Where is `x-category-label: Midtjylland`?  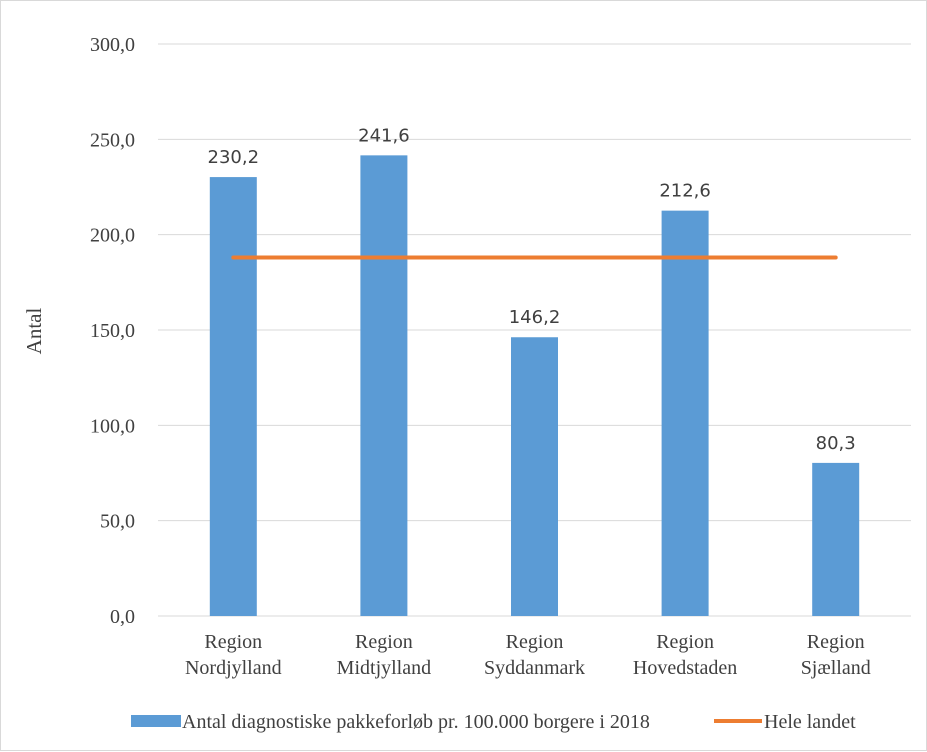 x-category-label: Midtjylland is located at coordinates (384, 668).